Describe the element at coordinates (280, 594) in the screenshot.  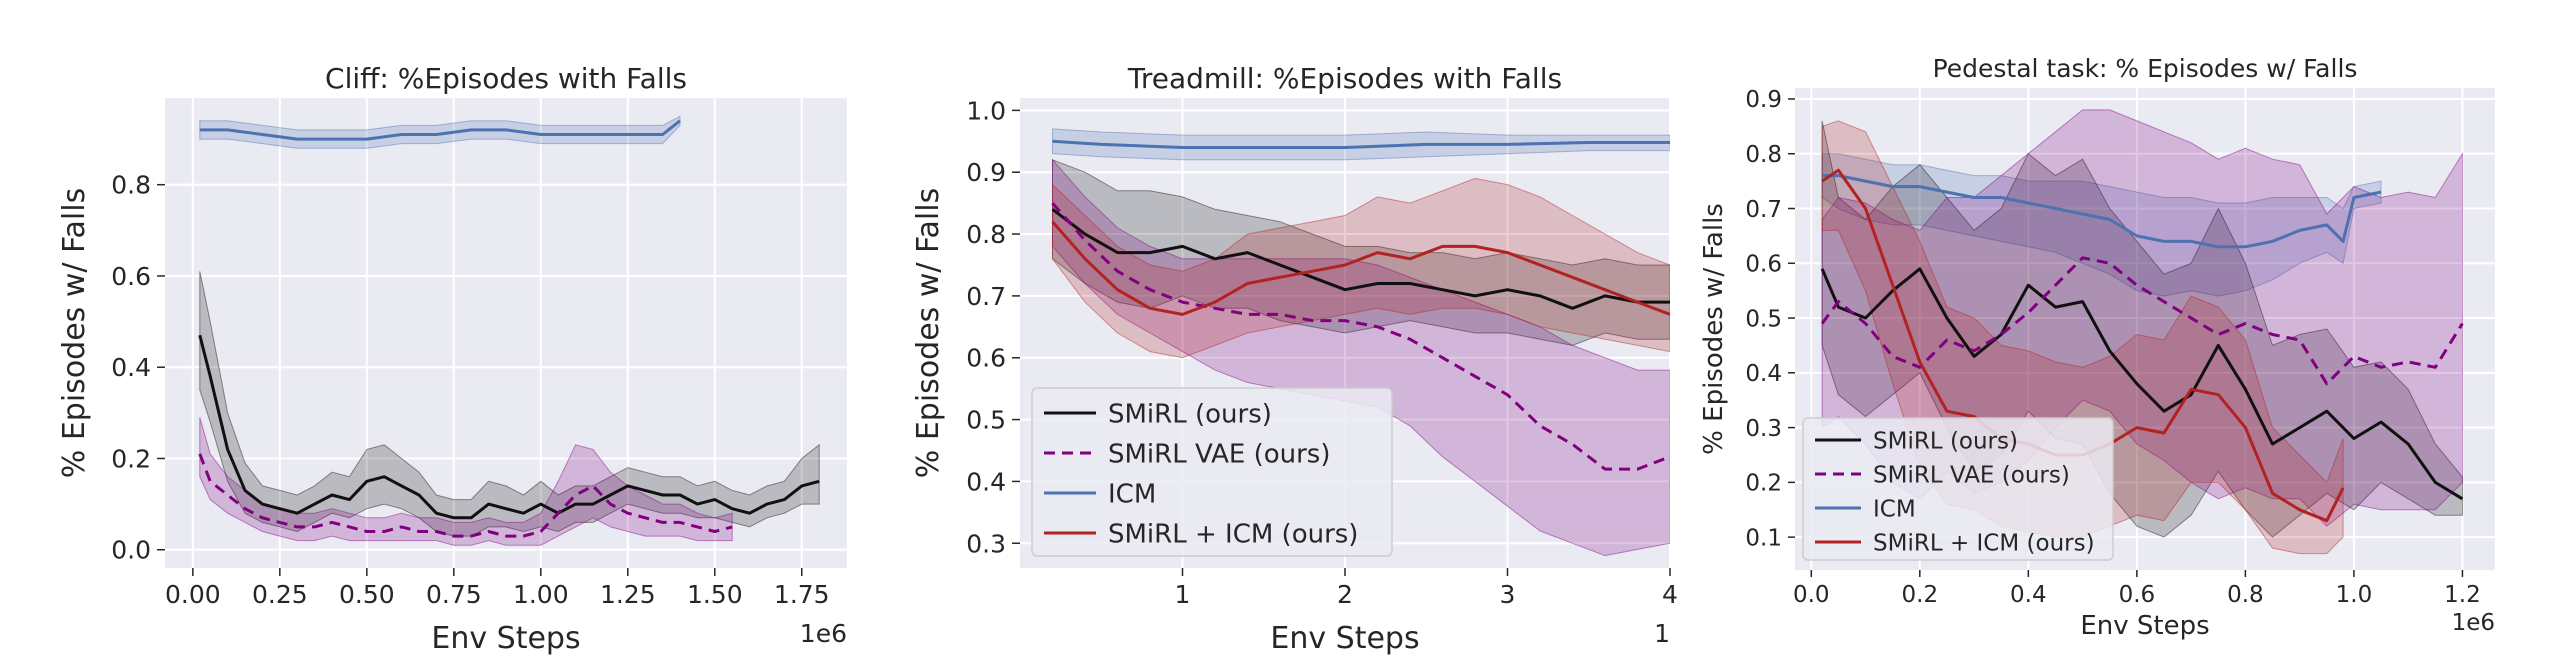
I see `x-tick-label: 0.25` at that location.